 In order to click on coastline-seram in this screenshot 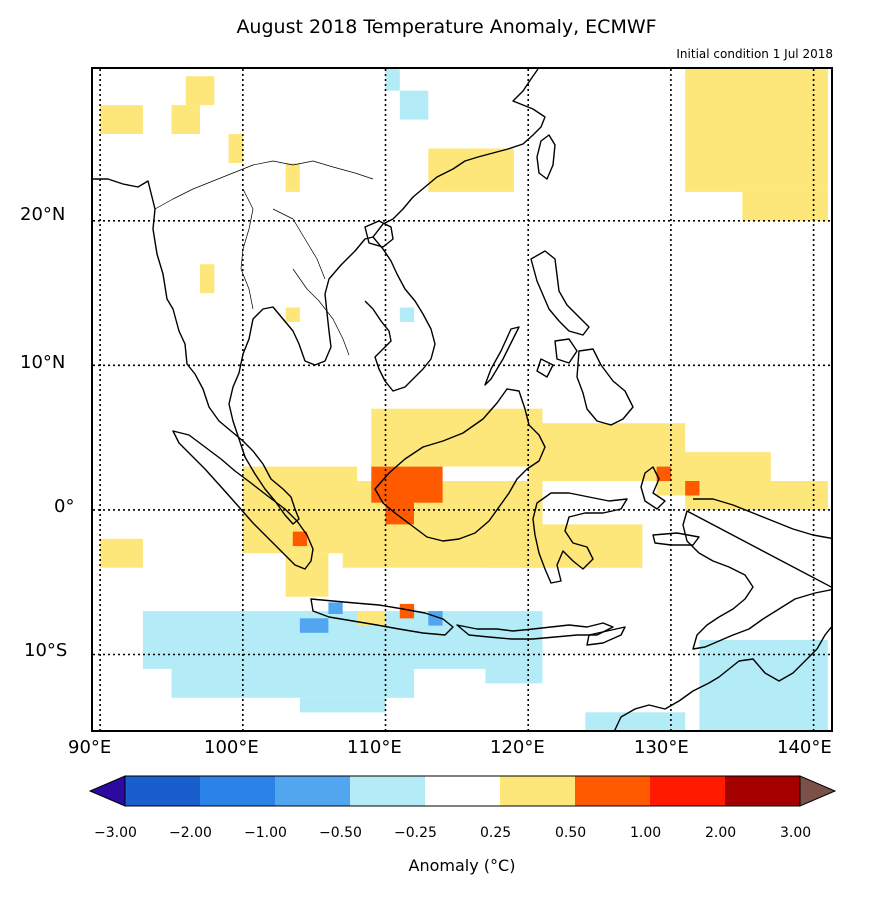, I will do `click(676, 539)`.